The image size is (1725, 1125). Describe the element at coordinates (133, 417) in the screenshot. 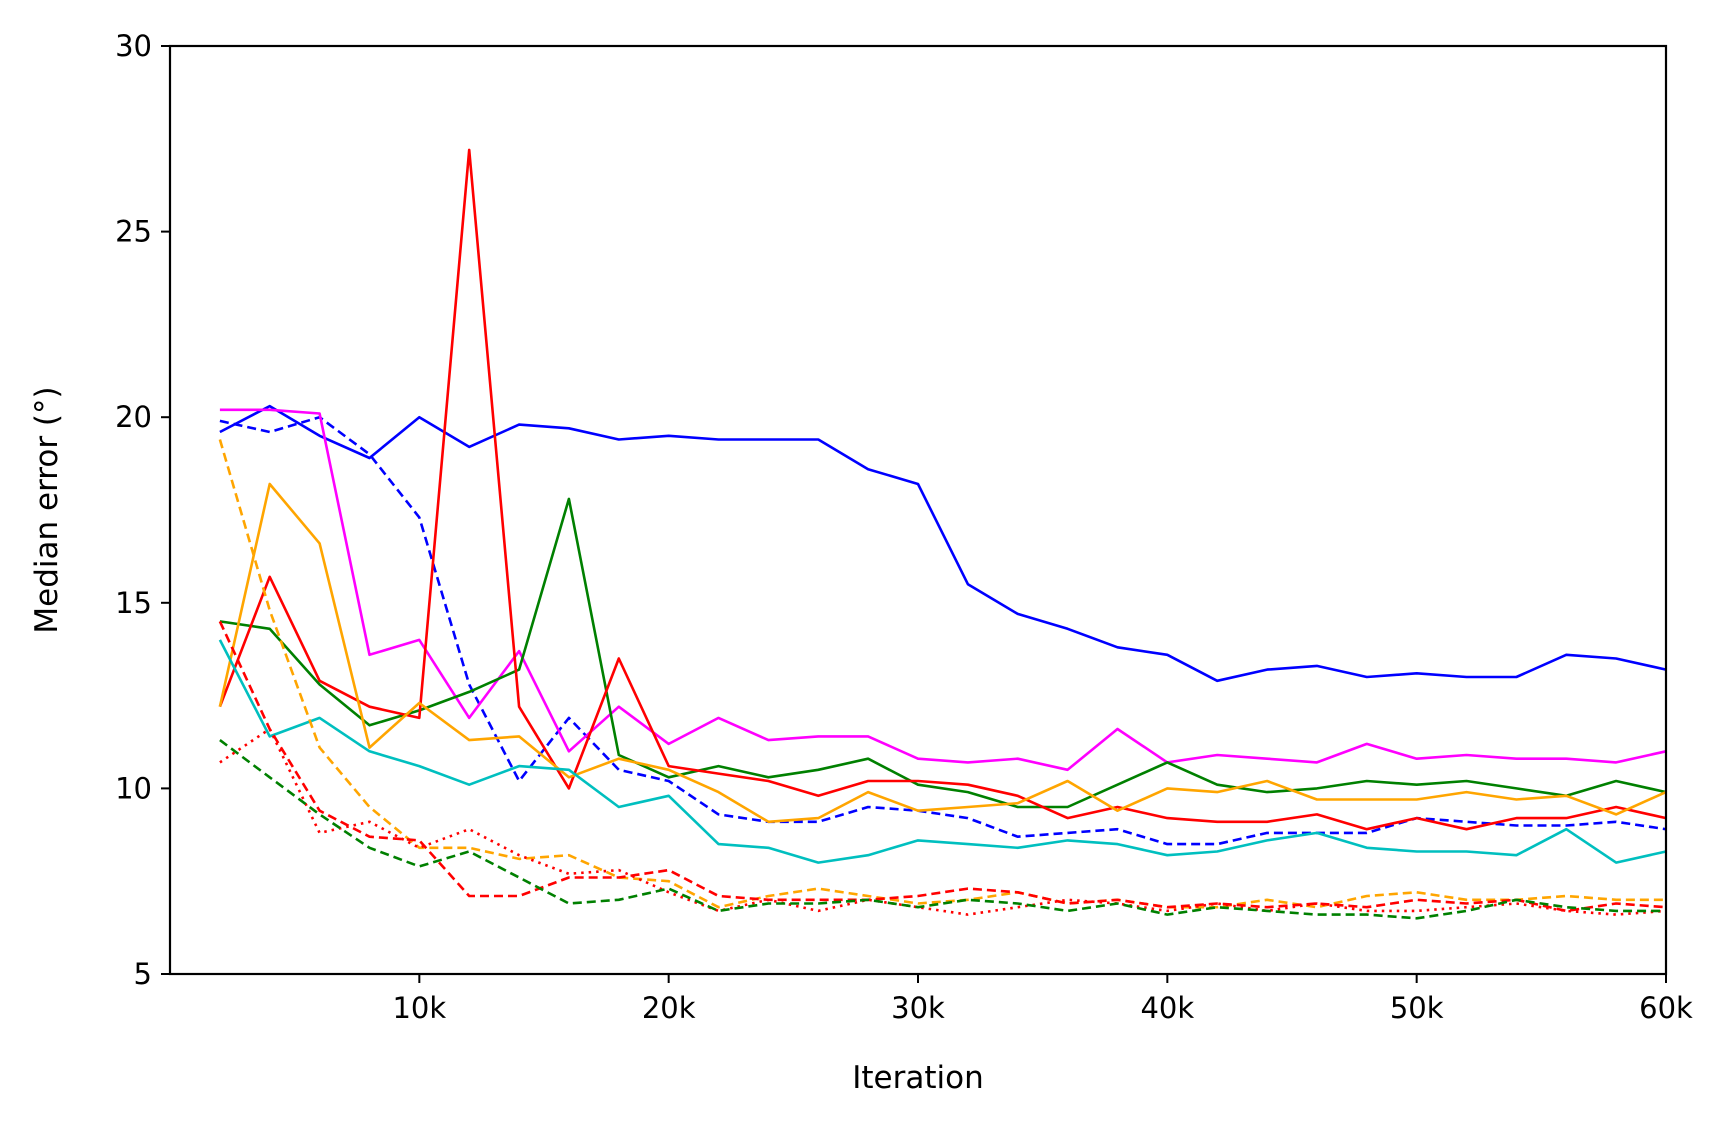

I see `y-tick-label: 20` at that location.